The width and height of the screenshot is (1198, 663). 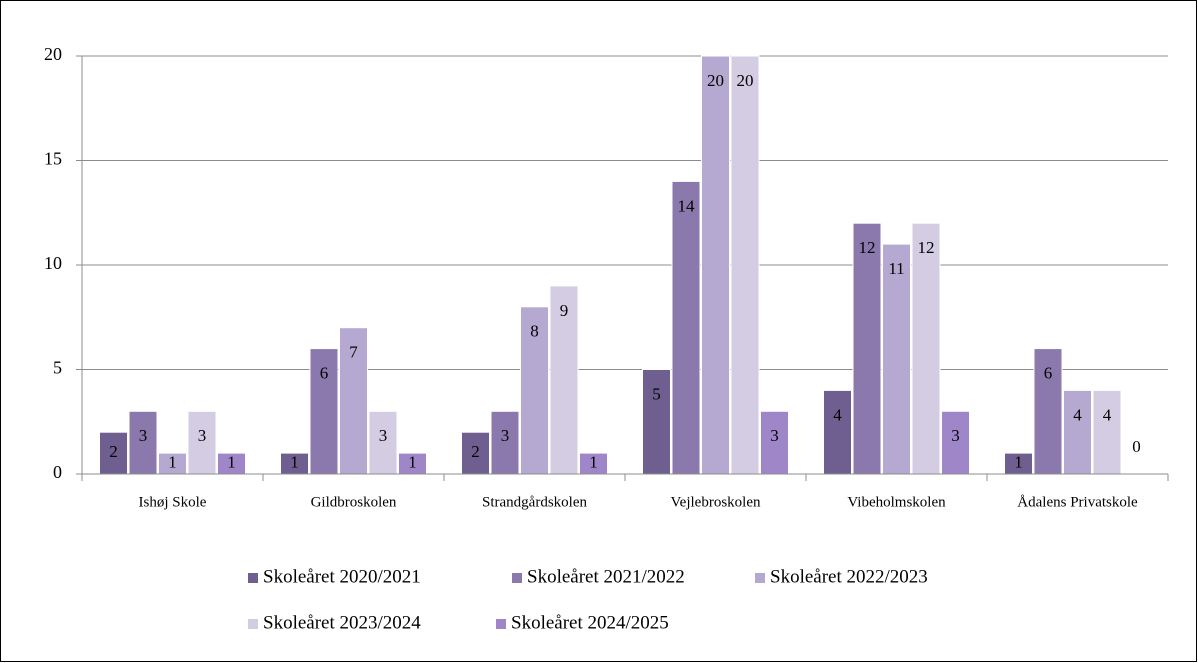 What do you see at coordinates (173, 502) in the screenshot?
I see `x-tick-label: Ishøj Skole` at bounding box center [173, 502].